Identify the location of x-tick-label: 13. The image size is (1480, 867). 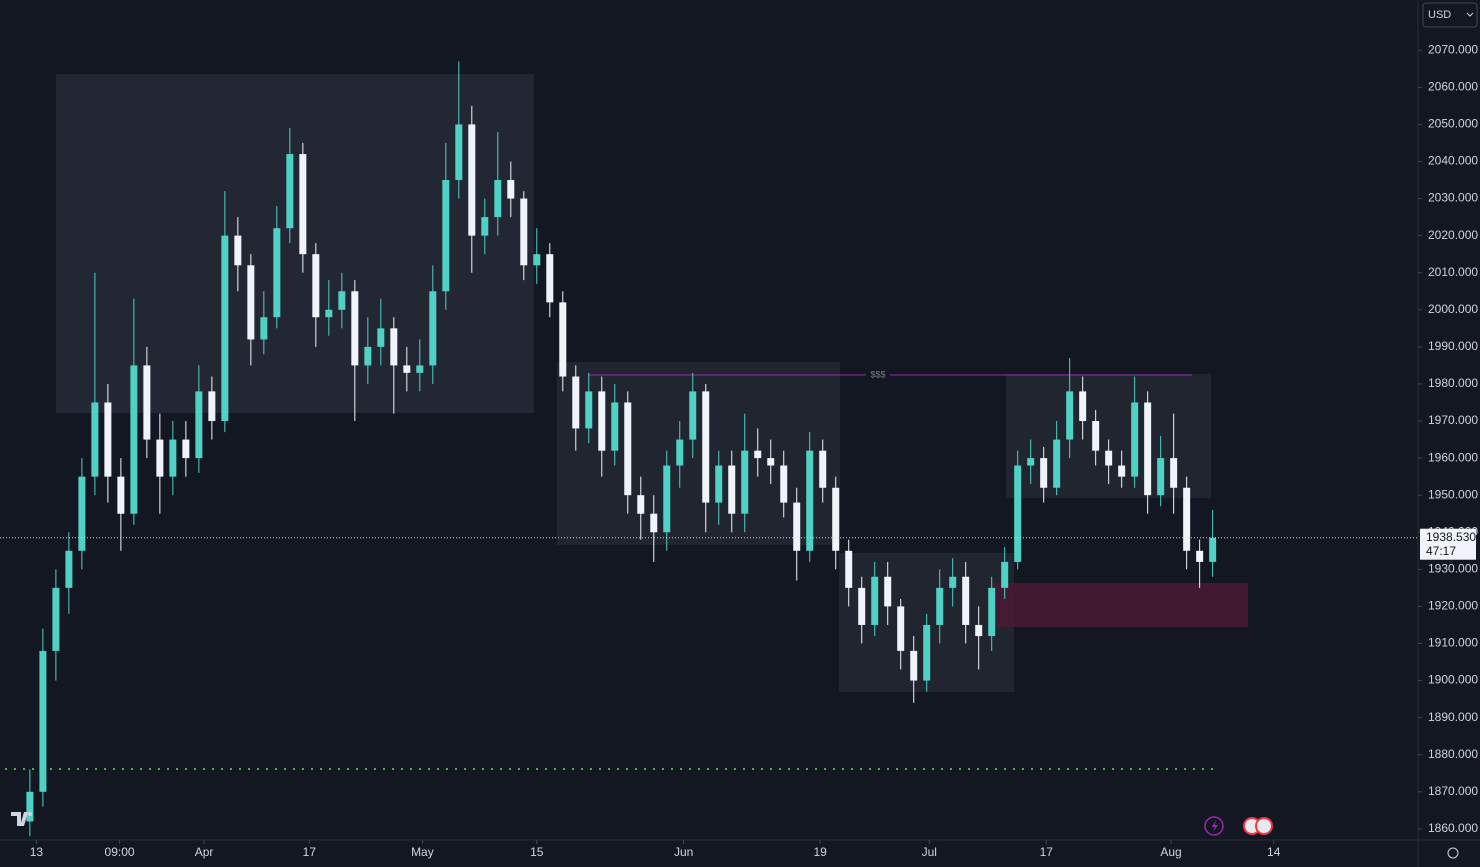
(37, 852).